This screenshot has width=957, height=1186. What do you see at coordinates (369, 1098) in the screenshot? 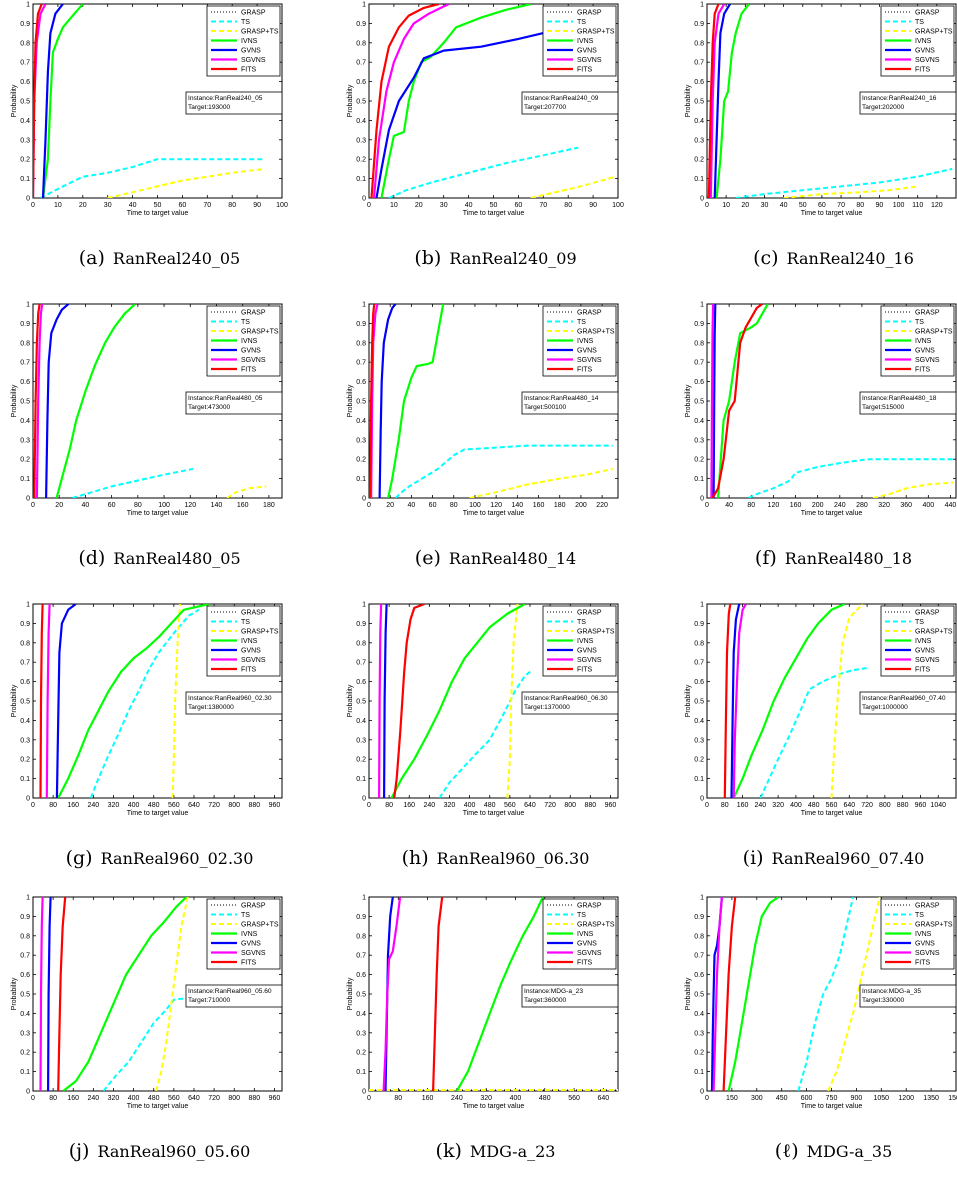
I see `x-tick-label: 0` at bounding box center [369, 1098].